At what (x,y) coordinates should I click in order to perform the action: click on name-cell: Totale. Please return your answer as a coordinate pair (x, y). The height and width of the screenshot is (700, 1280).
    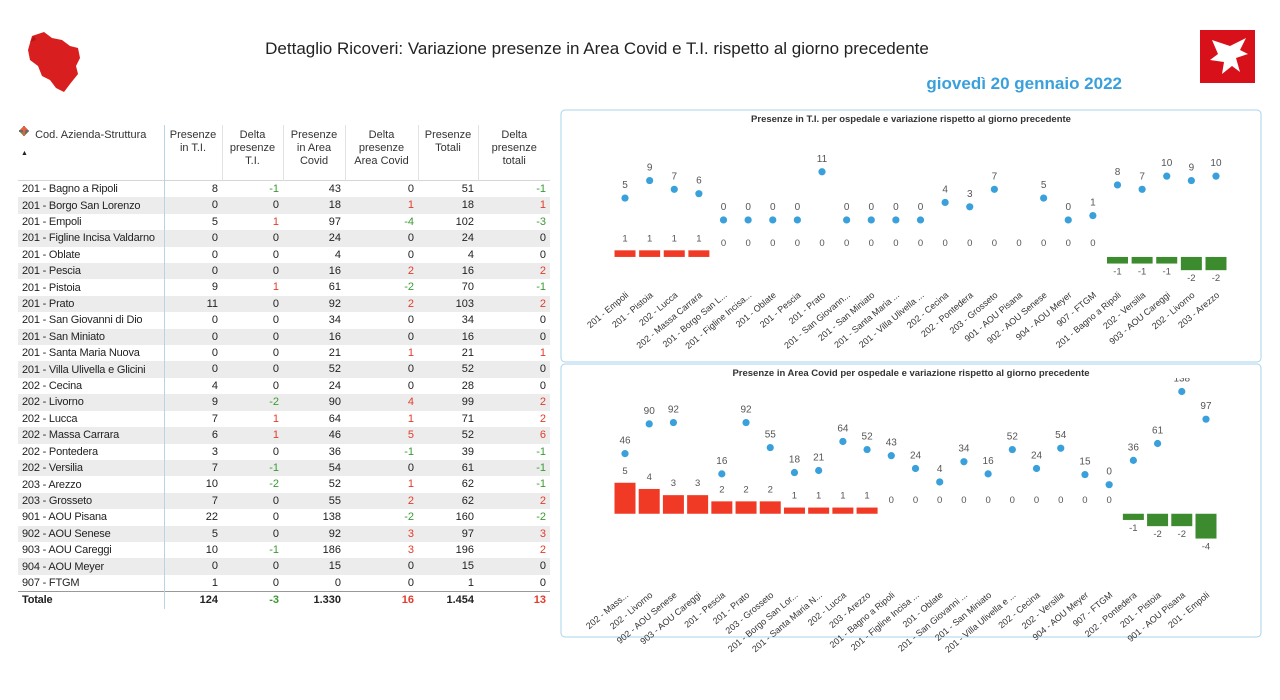
    Looking at the image, I should click on (91, 600).